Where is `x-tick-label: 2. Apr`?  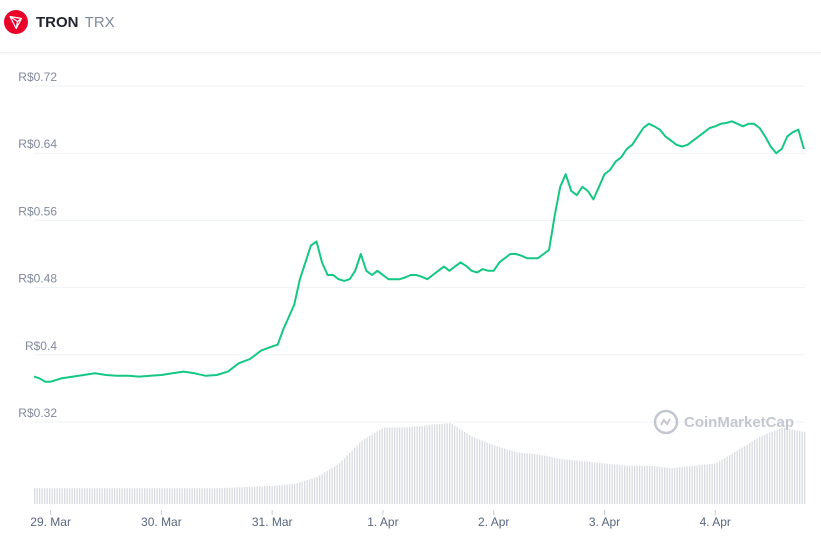 x-tick-label: 2. Apr is located at coordinates (493, 522).